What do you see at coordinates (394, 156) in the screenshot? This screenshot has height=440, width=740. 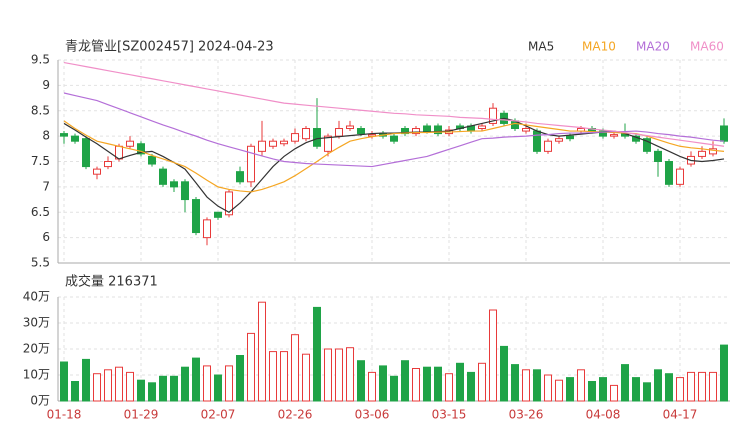 I see `ma-line` at bounding box center [394, 156].